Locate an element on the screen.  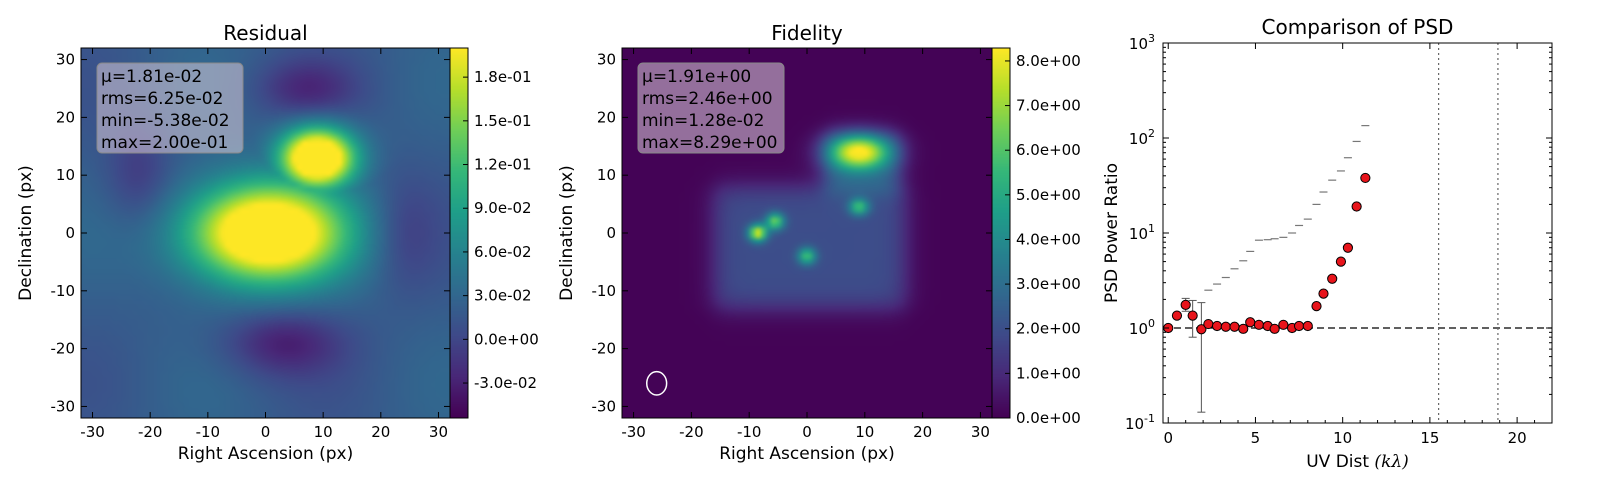
stats-line: max=8.29e+00 is located at coordinates (709, 143).